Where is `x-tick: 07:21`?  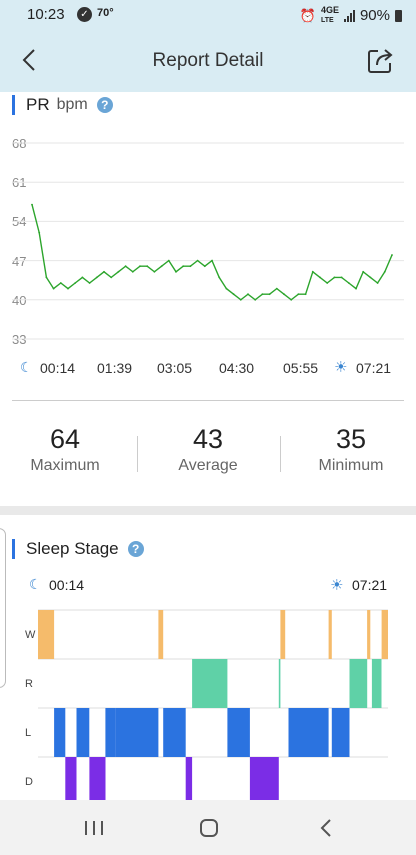
x-tick: 07:21 is located at coordinates (374, 368).